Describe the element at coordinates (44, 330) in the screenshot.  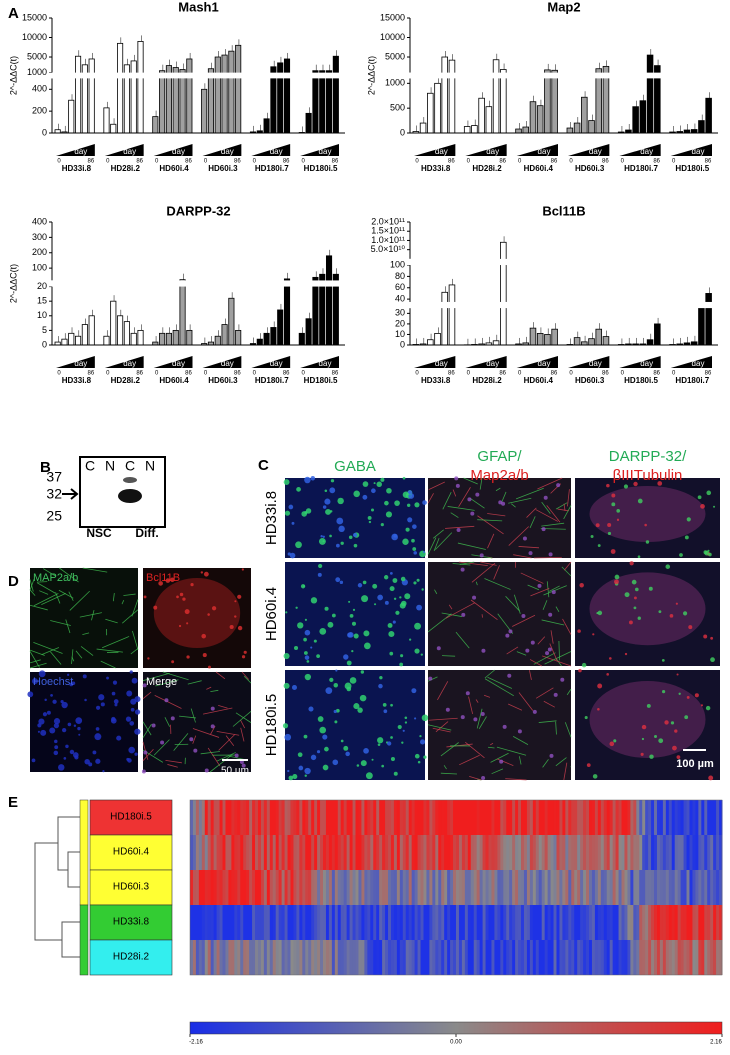
I see `y-tick-label: 5` at that location.